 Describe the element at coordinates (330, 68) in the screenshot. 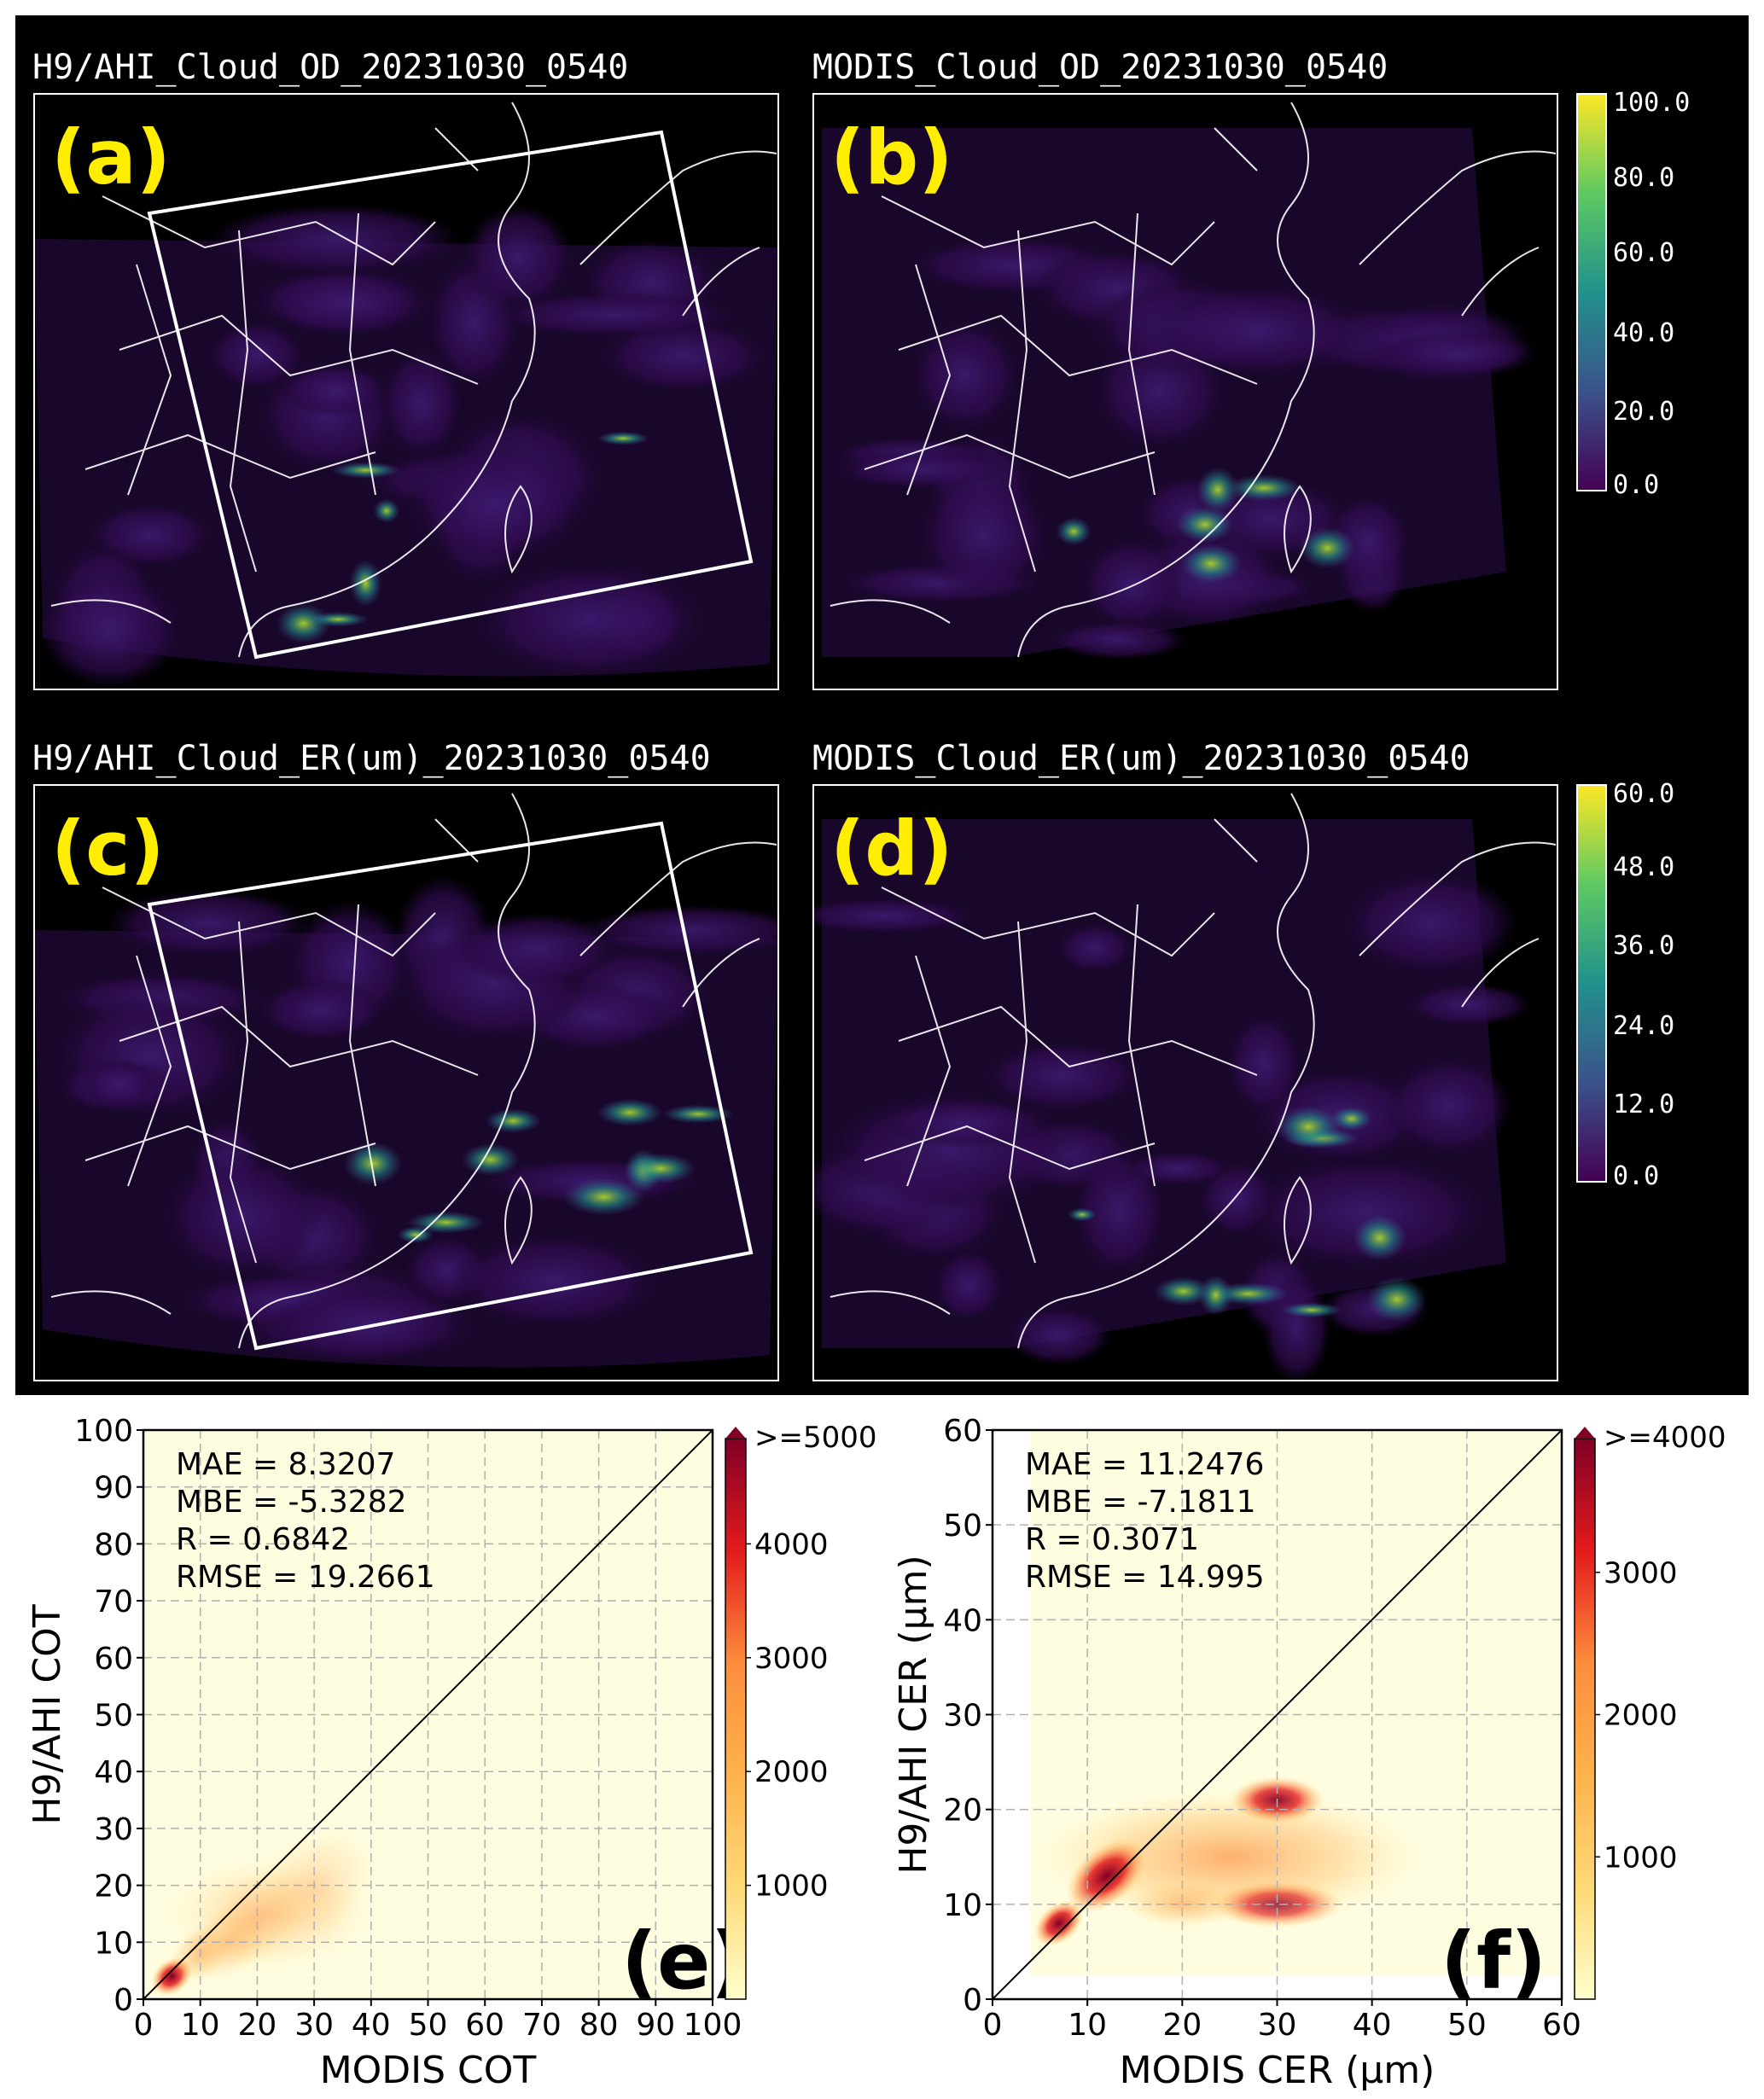

I see `map-title-a: H9/AHI_Cloud_OD_20231030_0540` at that location.